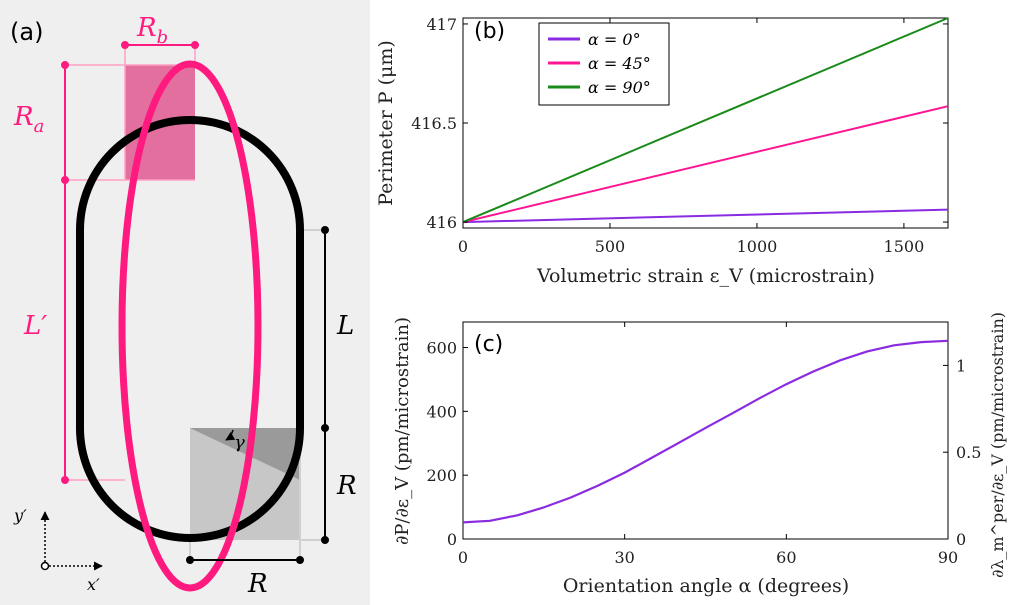 This screenshot has width=1016, height=605. What do you see at coordinates (257, 584) in the screenshot?
I see `r-horizontal-label: R` at bounding box center [257, 584].